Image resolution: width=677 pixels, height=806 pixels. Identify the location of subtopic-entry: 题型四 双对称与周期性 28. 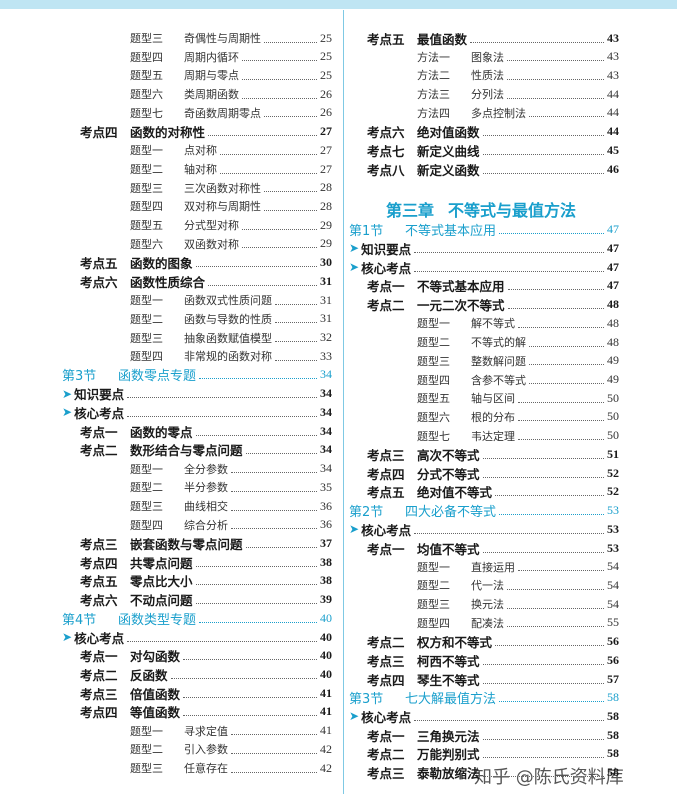
(231, 206).